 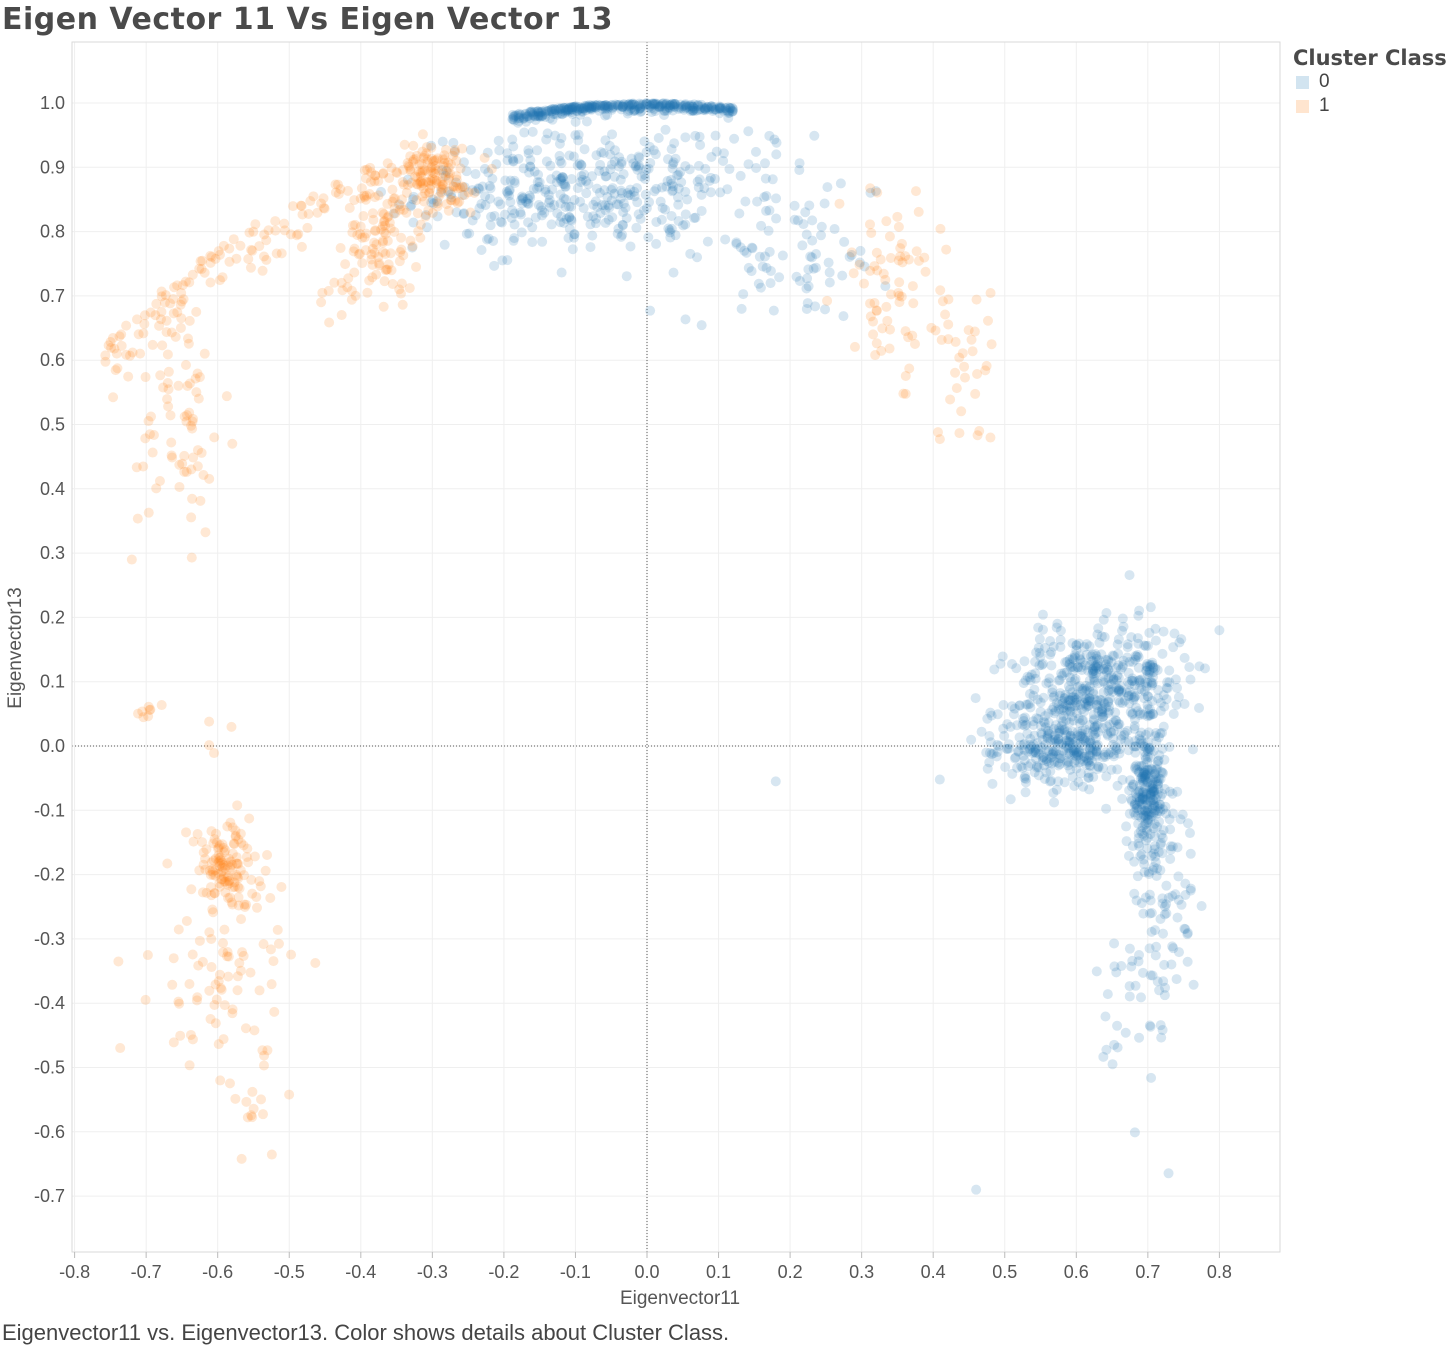 I want to click on legend-item-0: 0, so click(x=1370, y=82).